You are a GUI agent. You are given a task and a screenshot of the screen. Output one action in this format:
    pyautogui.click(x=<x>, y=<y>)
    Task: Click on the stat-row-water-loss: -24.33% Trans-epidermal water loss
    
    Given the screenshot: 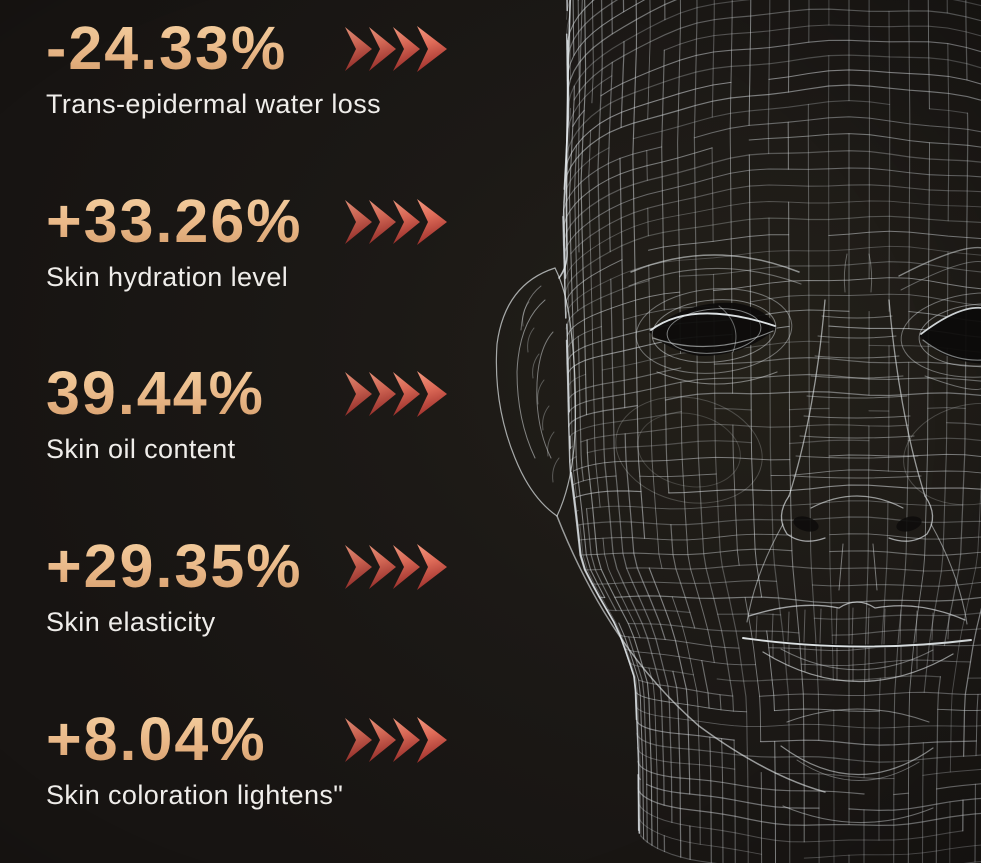 What is the action you would take?
    pyautogui.click(x=281, y=68)
    